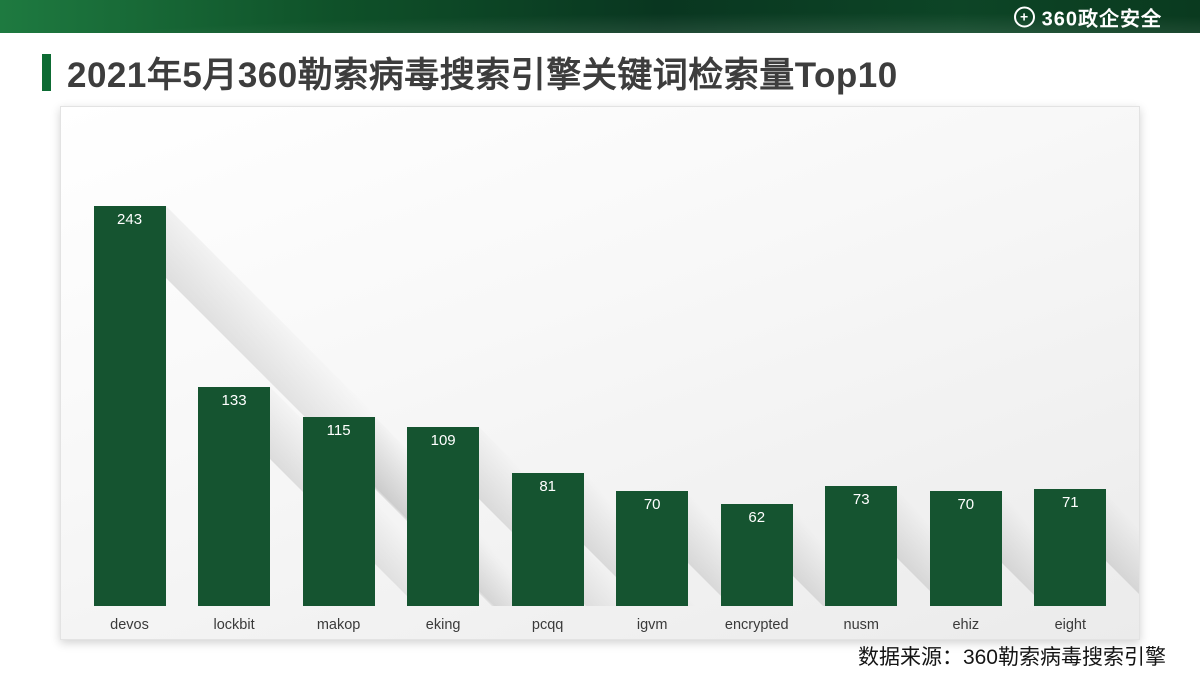 This screenshot has width=1200, height=675. What do you see at coordinates (1070, 547) in the screenshot?
I see `bar-eight: 71` at bounding box center [1070, 547].